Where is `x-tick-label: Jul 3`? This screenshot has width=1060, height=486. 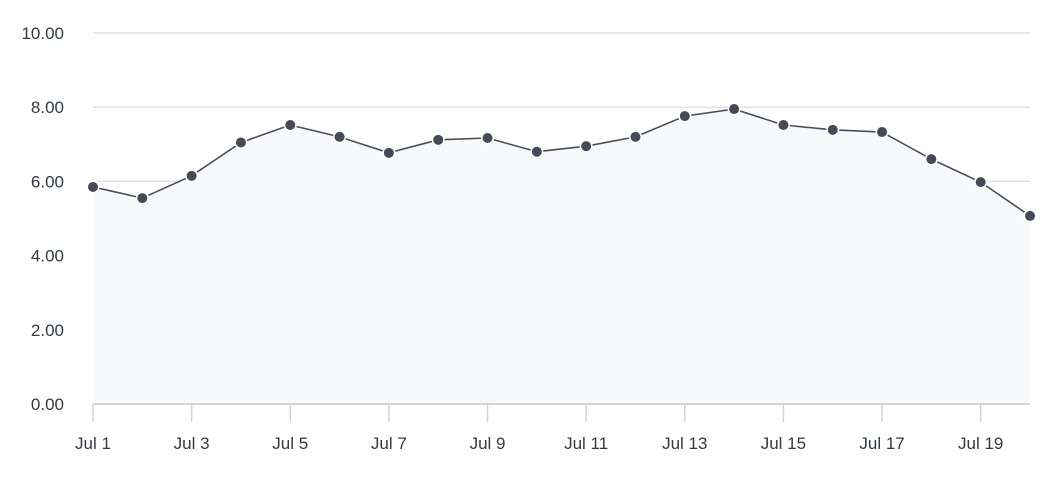
x-tick-label: Jul 3 is located at coordinates (192, 443).